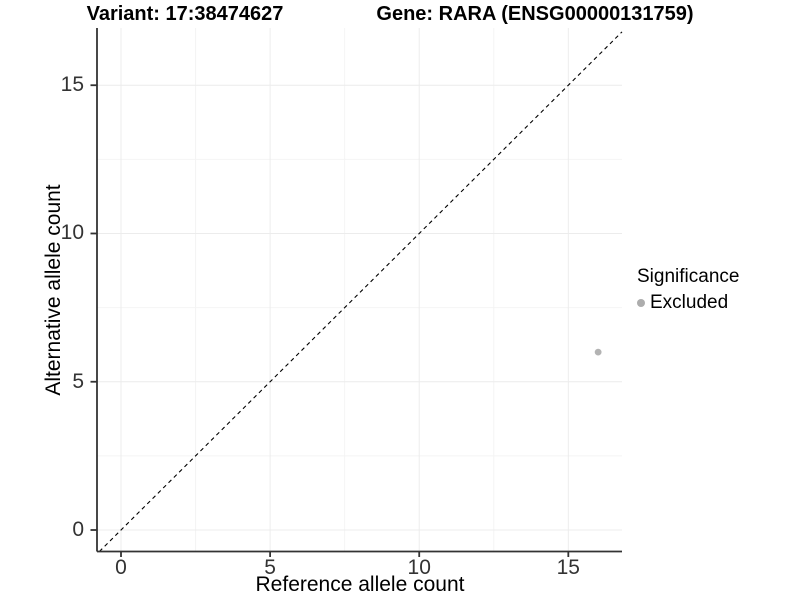 Image resolution: width=800 pixels, height=600 pixels. What do you see at coordinates (72, 85) in the screenshot?
I see `y-tick-label: 15` at bounding box center [72, 85].